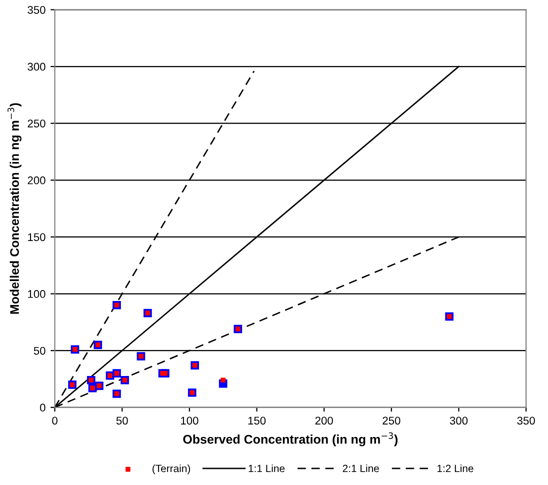  What do you see at coordinates (360, 468) in the screenshot?
I see `legend-label: 2:1 Line` at bounding box center [360, 468].